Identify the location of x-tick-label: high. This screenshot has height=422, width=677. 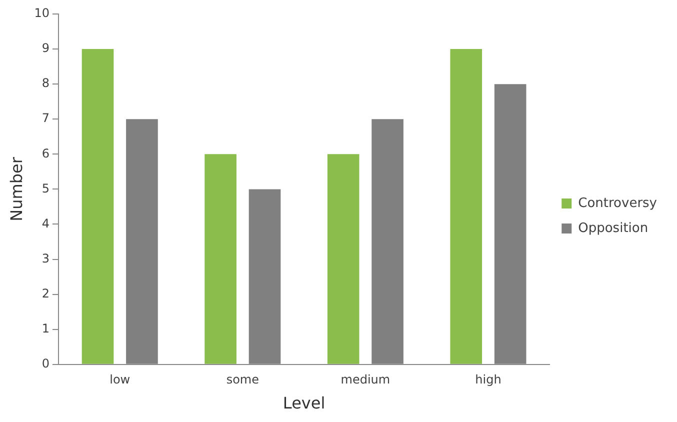
(488, 379).